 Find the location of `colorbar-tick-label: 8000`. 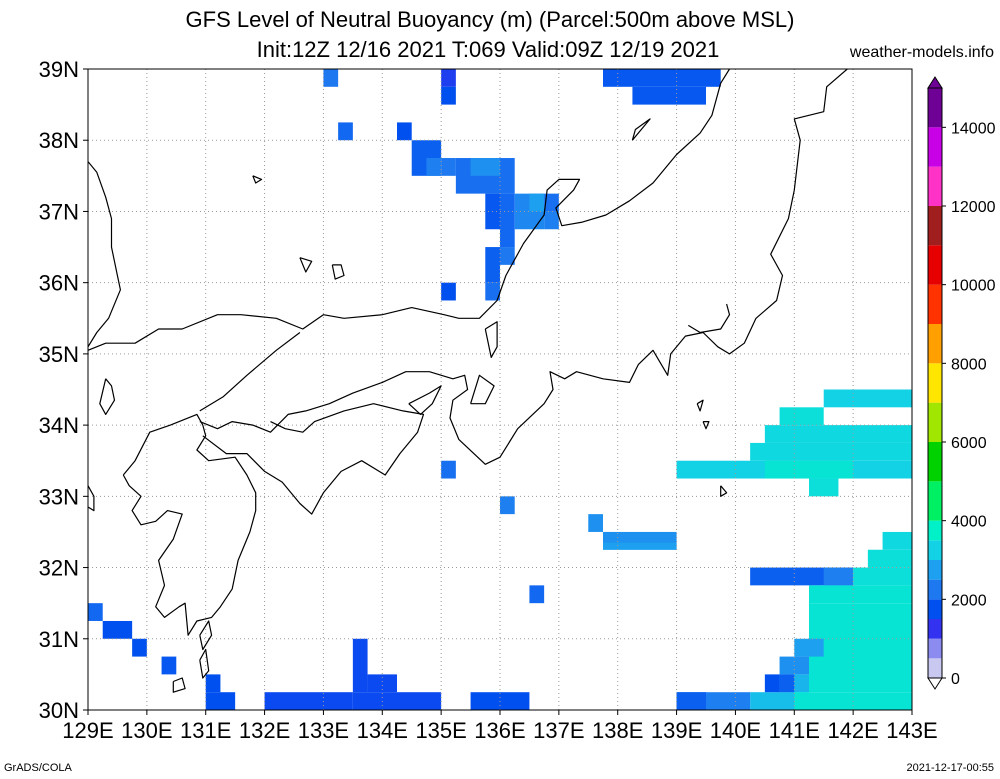

colorbar-tick-label: 8000 is located at coordinates (969, 364).